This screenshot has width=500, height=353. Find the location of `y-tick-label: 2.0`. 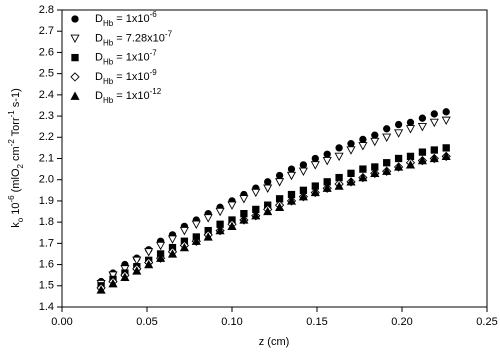

y-tick-label: 2.0 is located at coordinates (46, 180).